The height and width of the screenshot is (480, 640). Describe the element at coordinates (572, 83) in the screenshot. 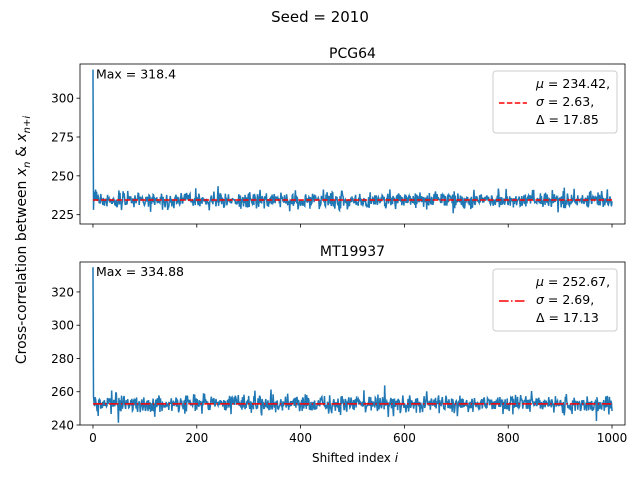

I see `legend-entry-mu: μ = 234.42,` at that location.